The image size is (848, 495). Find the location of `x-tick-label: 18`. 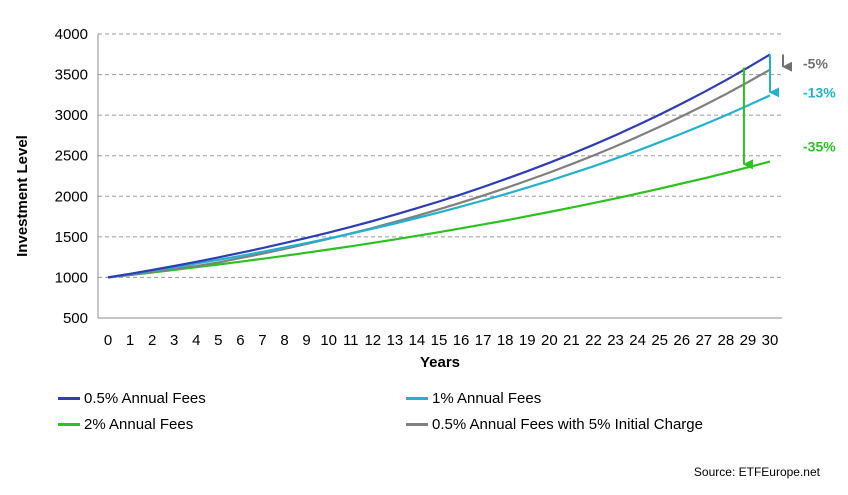

x-tick-label: 18 is located at coordinates (505, 340).